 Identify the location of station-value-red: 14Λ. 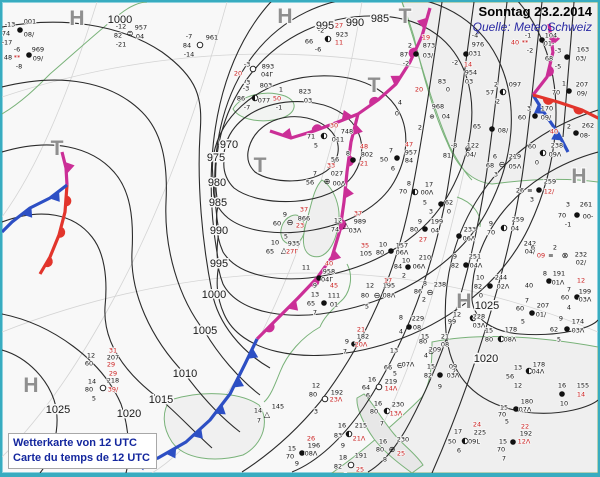
(391, 388).